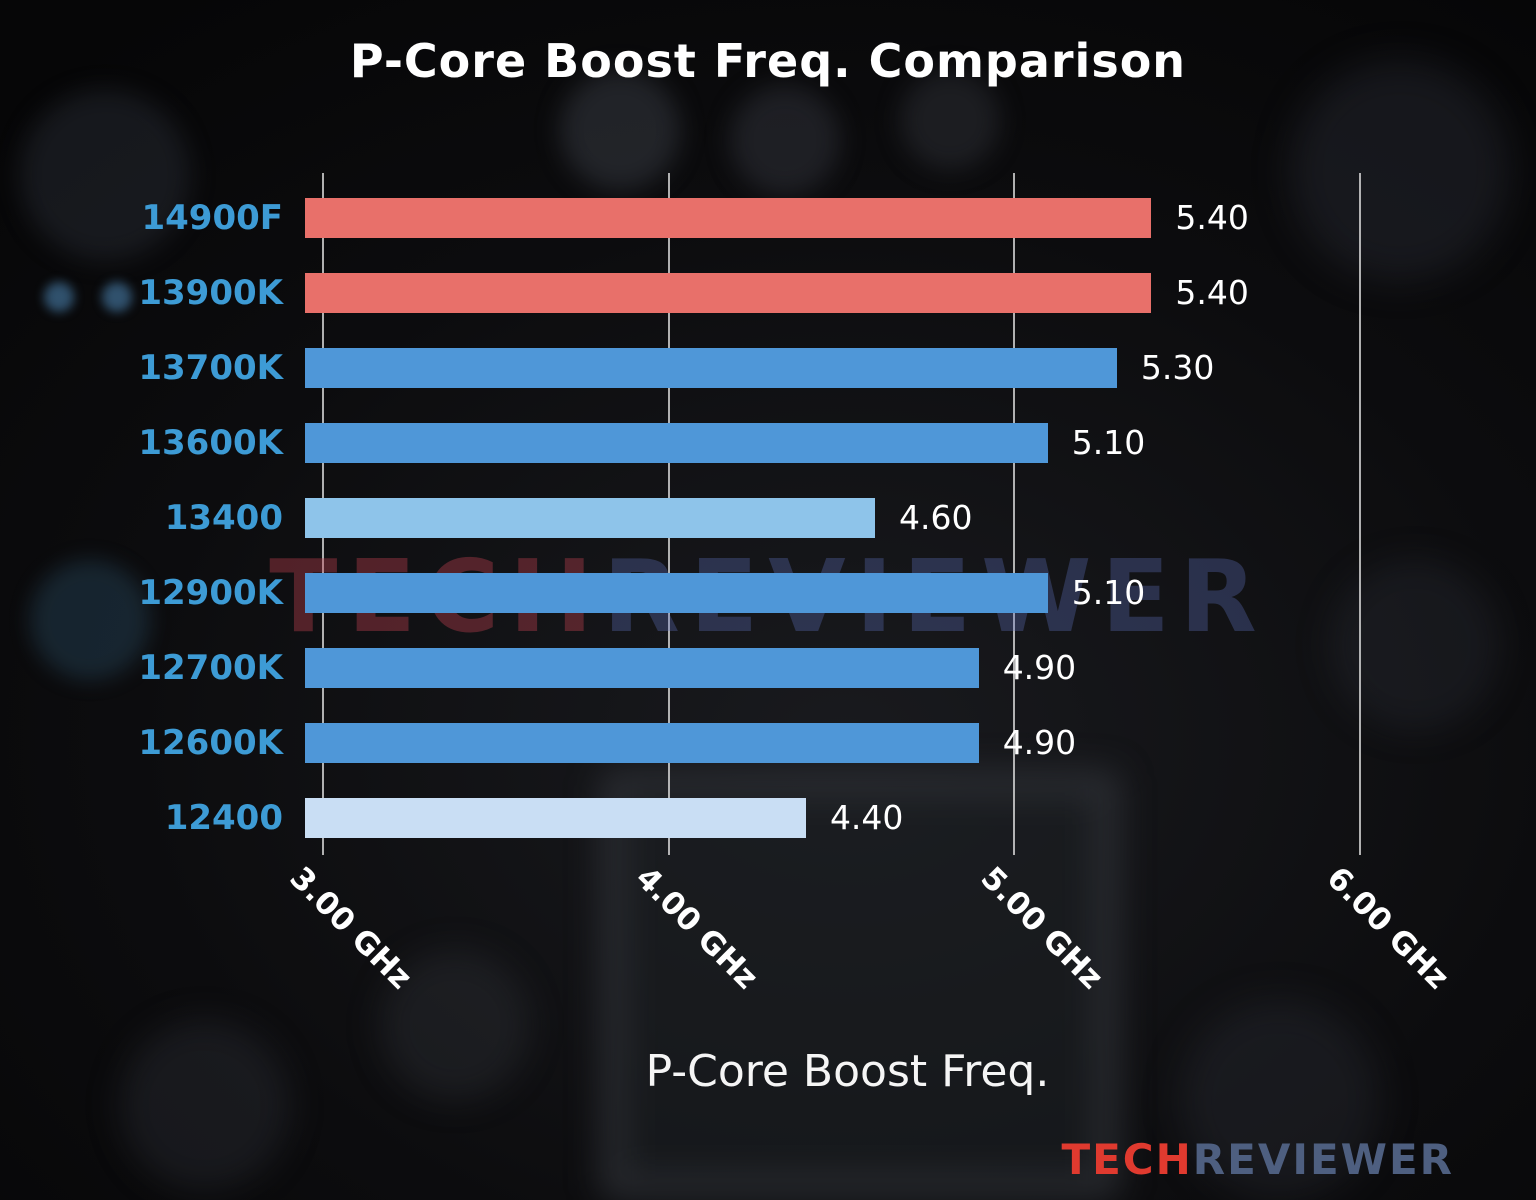  I want to click on x-tick-label: 5.00 GHz, so click(1042, 928).